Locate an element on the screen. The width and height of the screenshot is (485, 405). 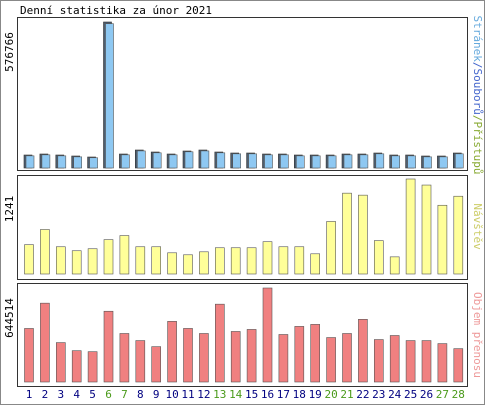
y-tick: 644514 is located at coordinates (9, 318).